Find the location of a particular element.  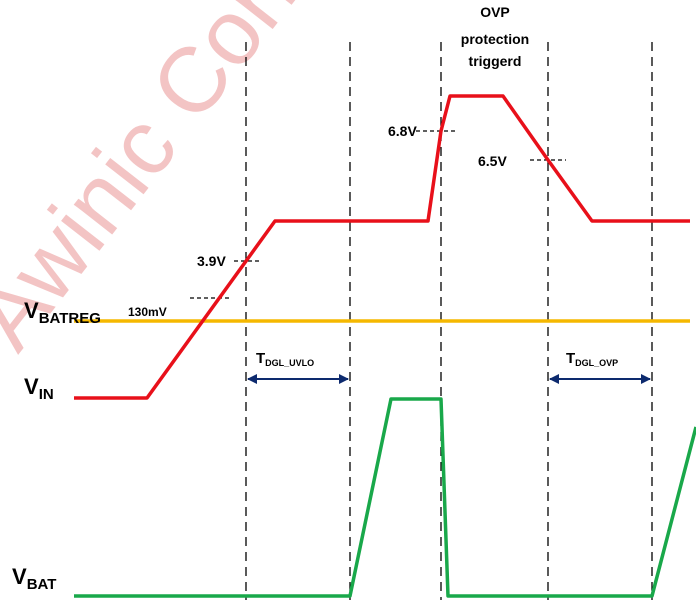

vbat-label: VBAT is located at coordinates (34, 578).